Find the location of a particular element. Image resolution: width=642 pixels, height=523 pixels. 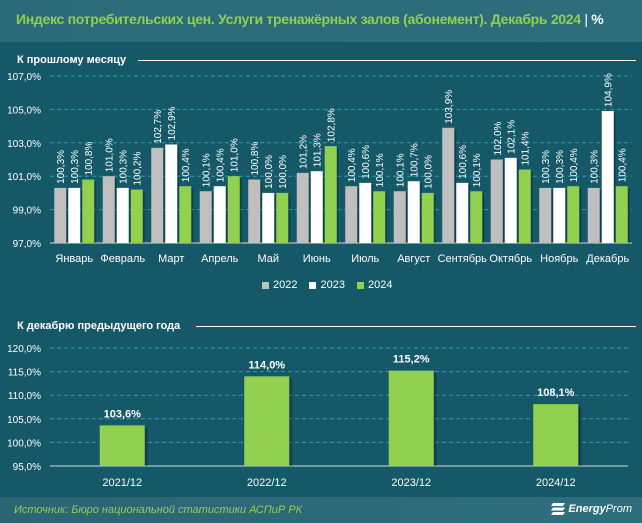

x-tick-label: Август is located at coordinates (413, 259).